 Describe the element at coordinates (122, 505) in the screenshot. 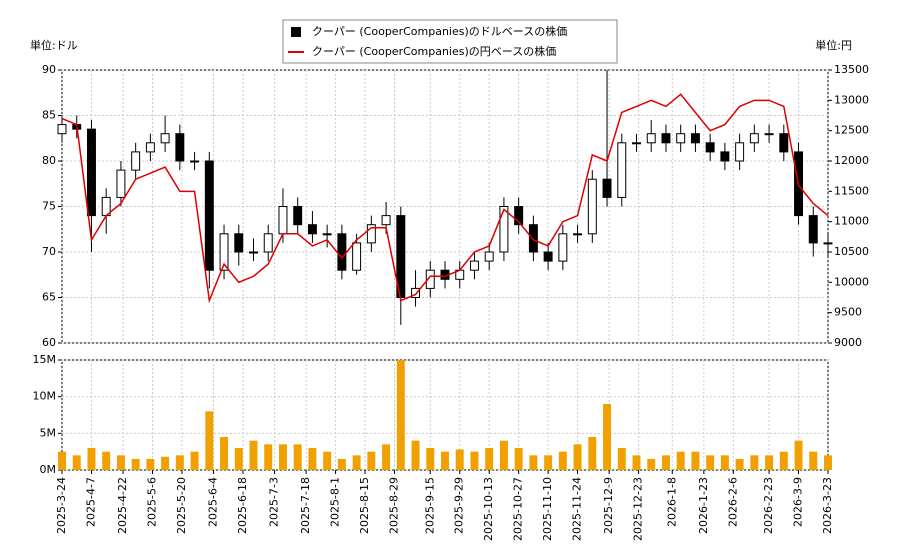

I see `x-tick-label: 2025-4-22` at that location.